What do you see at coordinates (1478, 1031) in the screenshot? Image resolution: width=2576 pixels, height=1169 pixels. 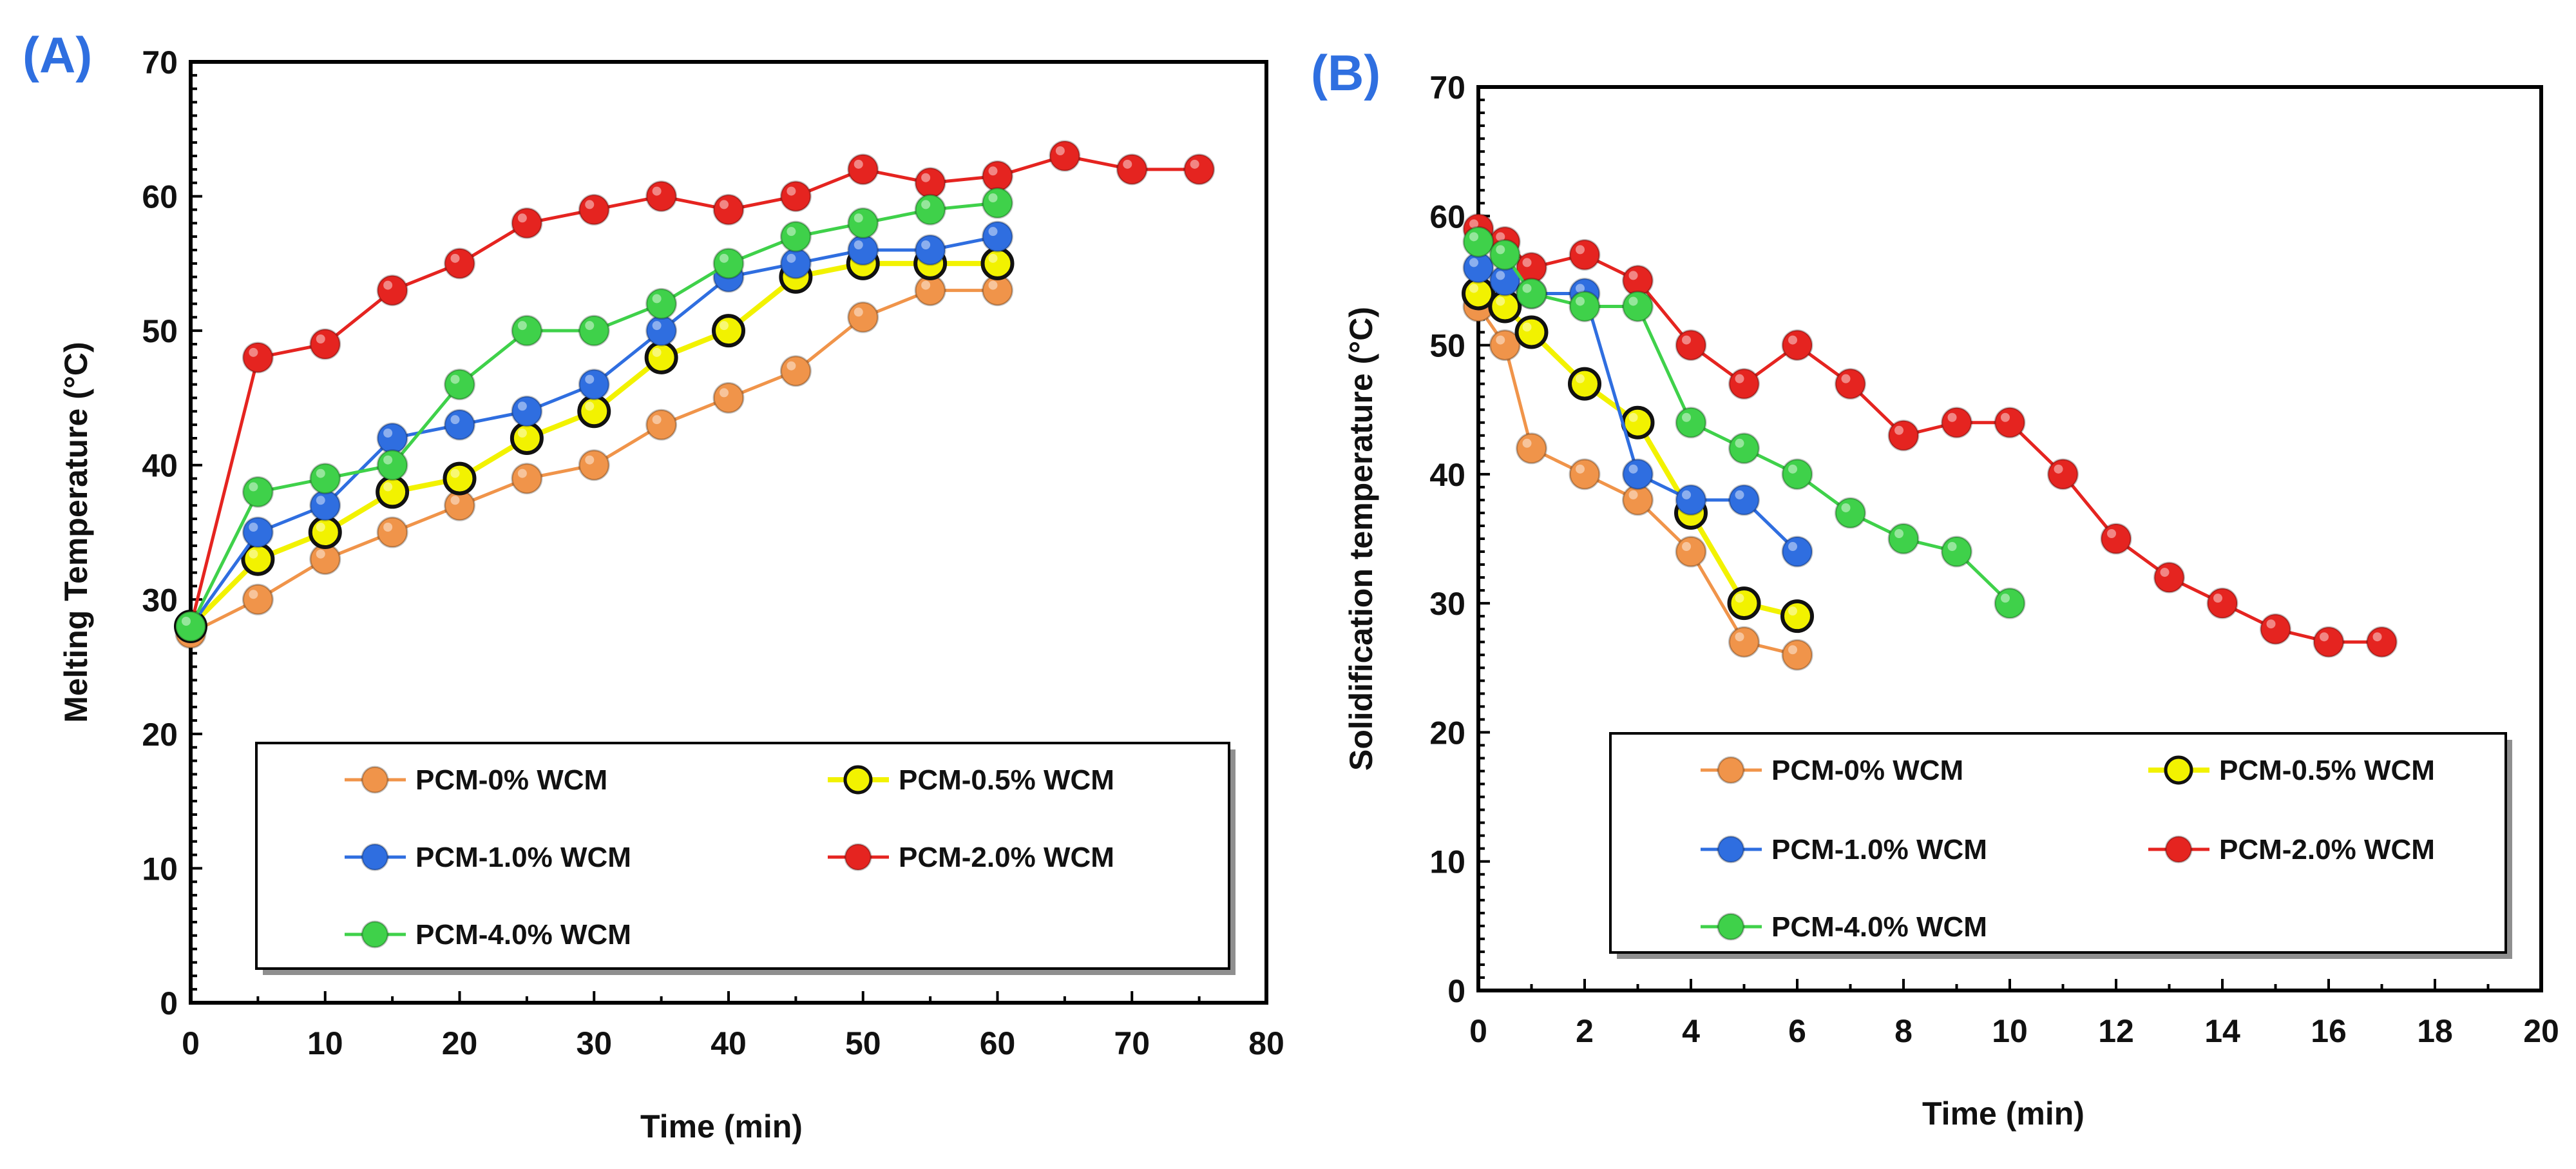 I see `x-tick-label-b-0: 0` at bounding box center [1478, 1031].